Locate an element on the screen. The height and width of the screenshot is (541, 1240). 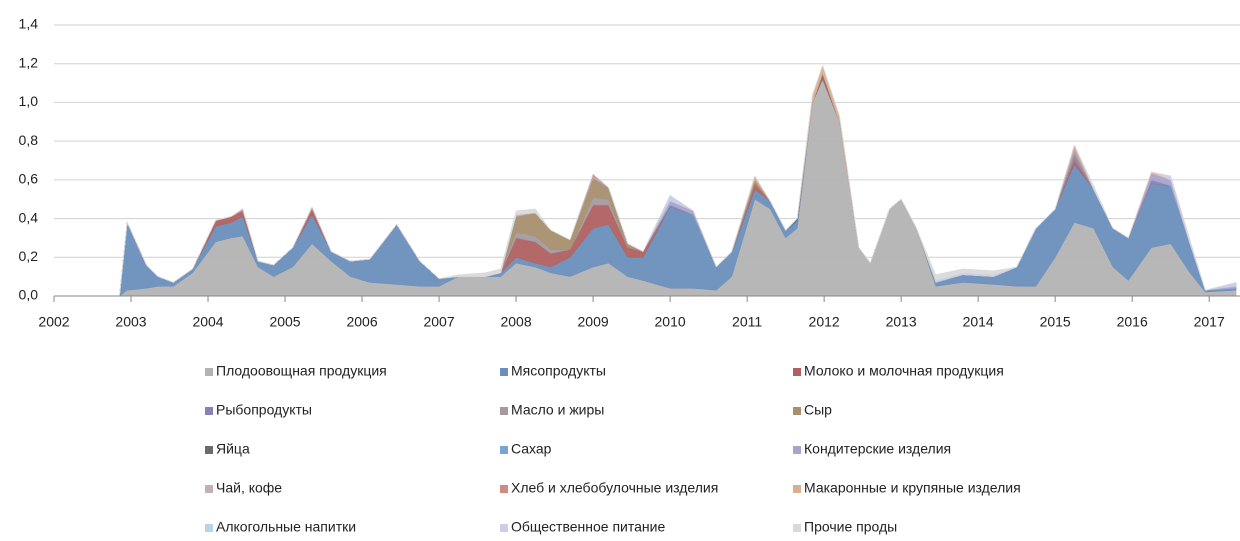
y-tick-label: 0,4 is located at coordinates (29, 217).